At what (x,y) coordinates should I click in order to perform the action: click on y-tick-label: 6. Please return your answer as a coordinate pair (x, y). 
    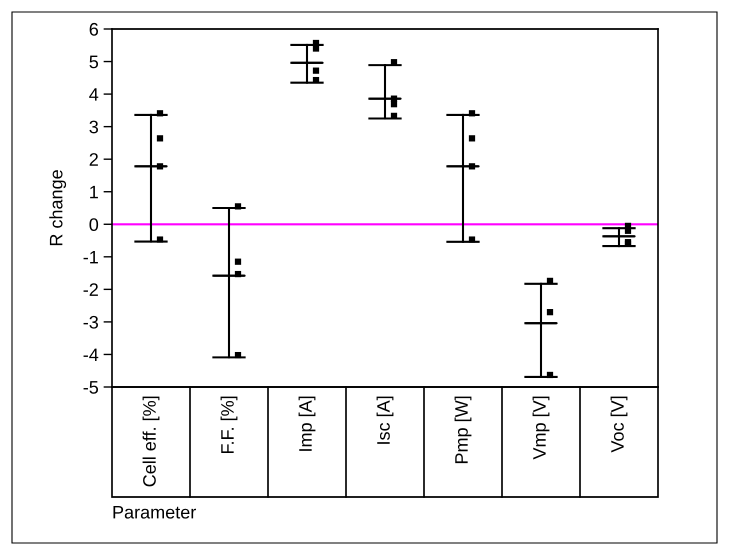
    Looking at the image, I should click on (94, 29).